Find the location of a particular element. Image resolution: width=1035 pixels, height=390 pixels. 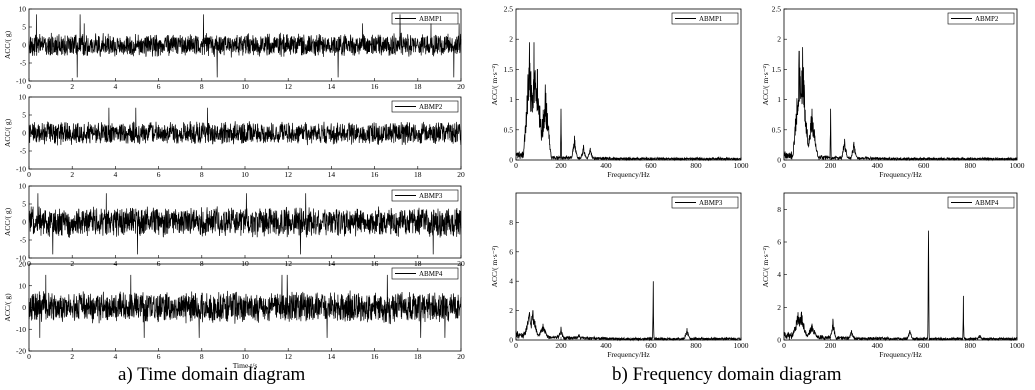

y-tick-label: 1 is located at coordinates (511, 99).